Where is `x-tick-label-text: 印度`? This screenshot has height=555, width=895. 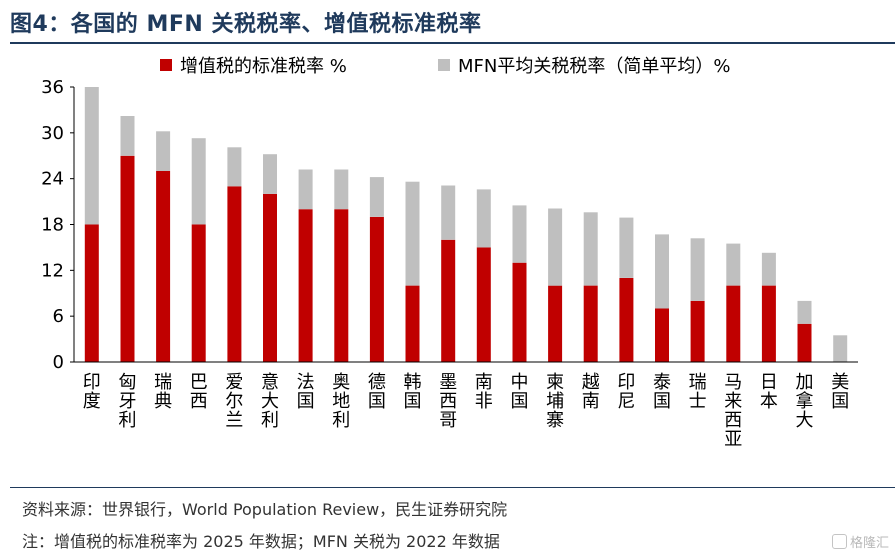
x-tick-label-text: 印度 is located at coordinates (92, 392).